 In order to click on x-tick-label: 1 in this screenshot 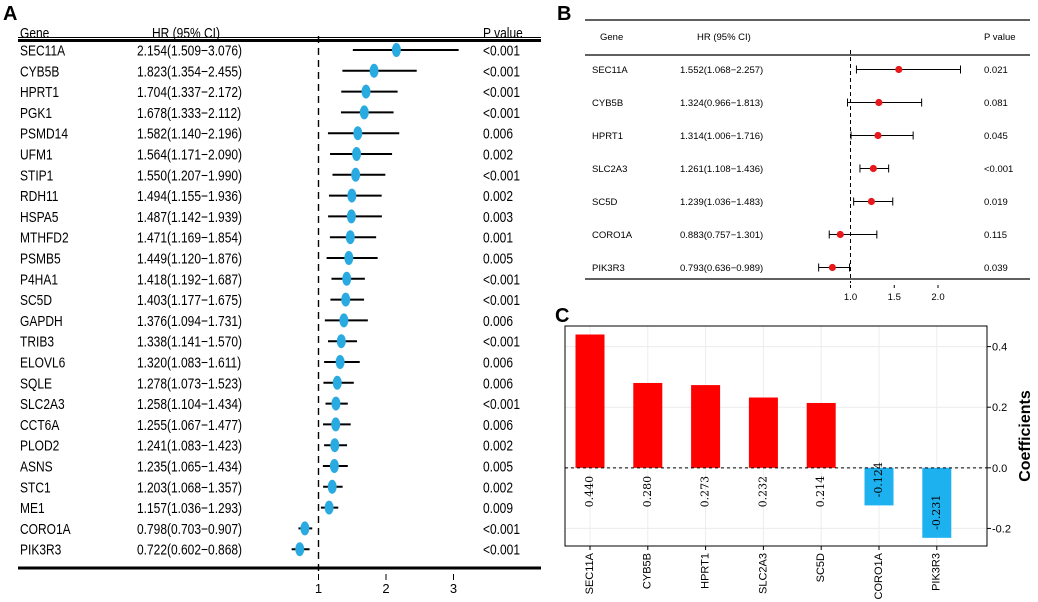, I will do `click(318, 588)`.